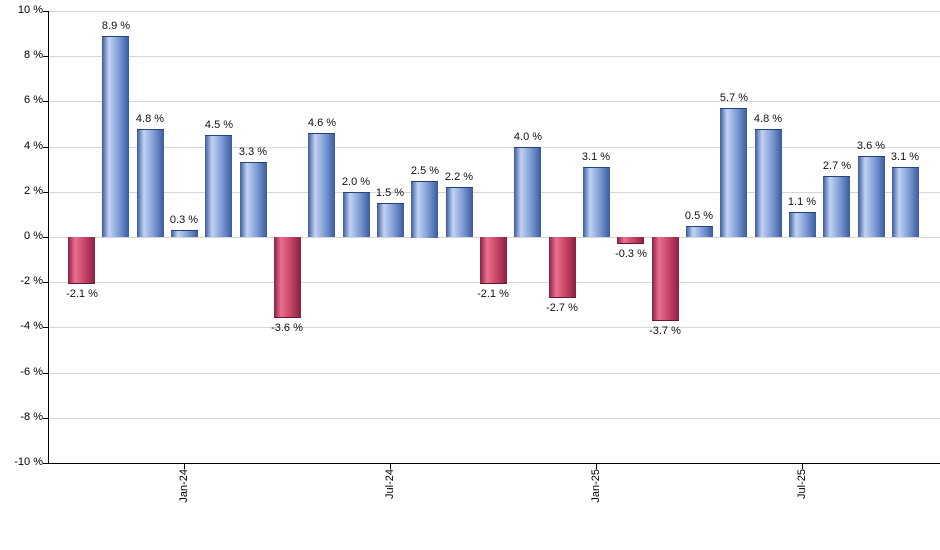 This screenshot has width=940, height=550. I want to click on bar-value-label: 8.9 %, so click(116, 26).